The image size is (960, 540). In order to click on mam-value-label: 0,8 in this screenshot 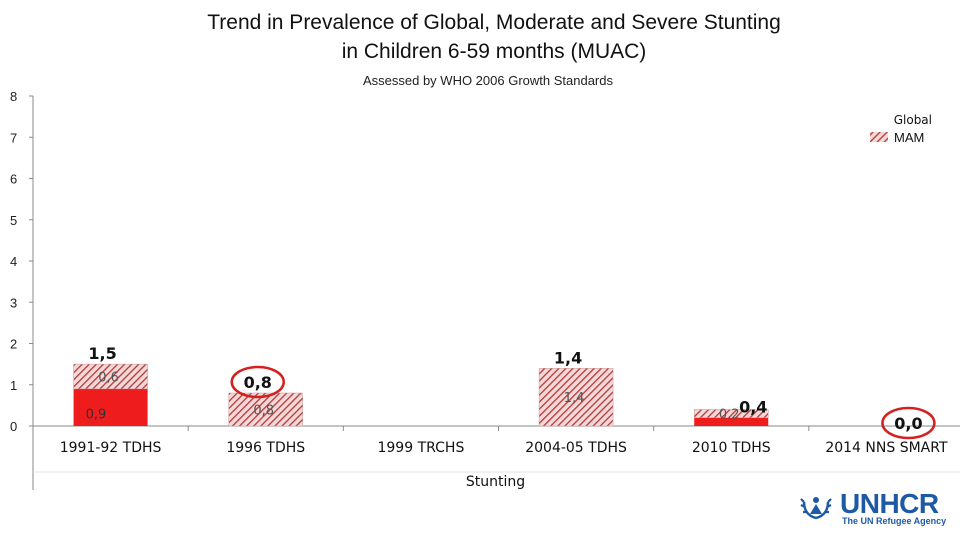, I will do `click(263, 411)`.